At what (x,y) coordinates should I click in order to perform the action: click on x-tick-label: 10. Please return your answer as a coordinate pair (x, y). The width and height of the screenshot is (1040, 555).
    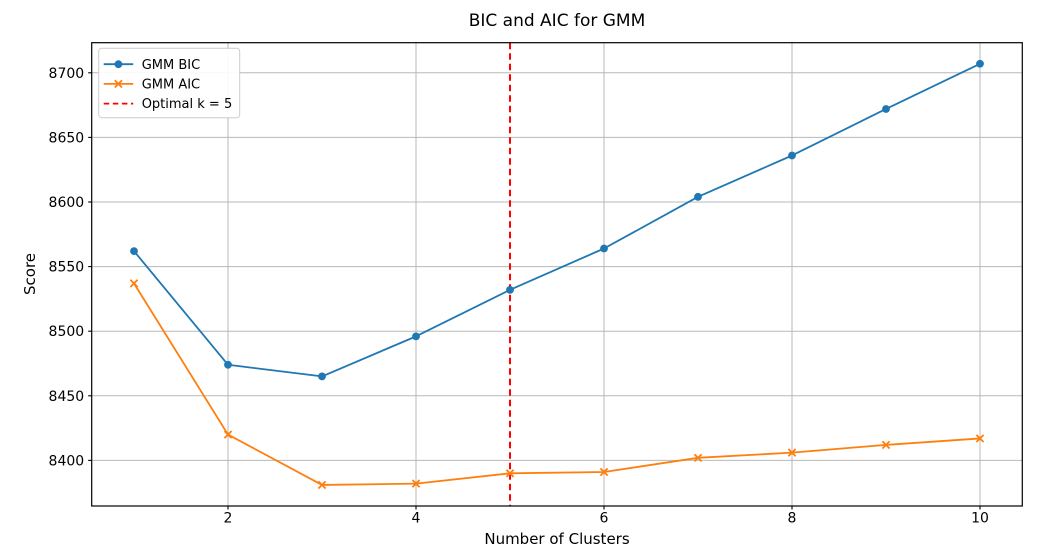
    Looking at the image, I should click on (980, 519).